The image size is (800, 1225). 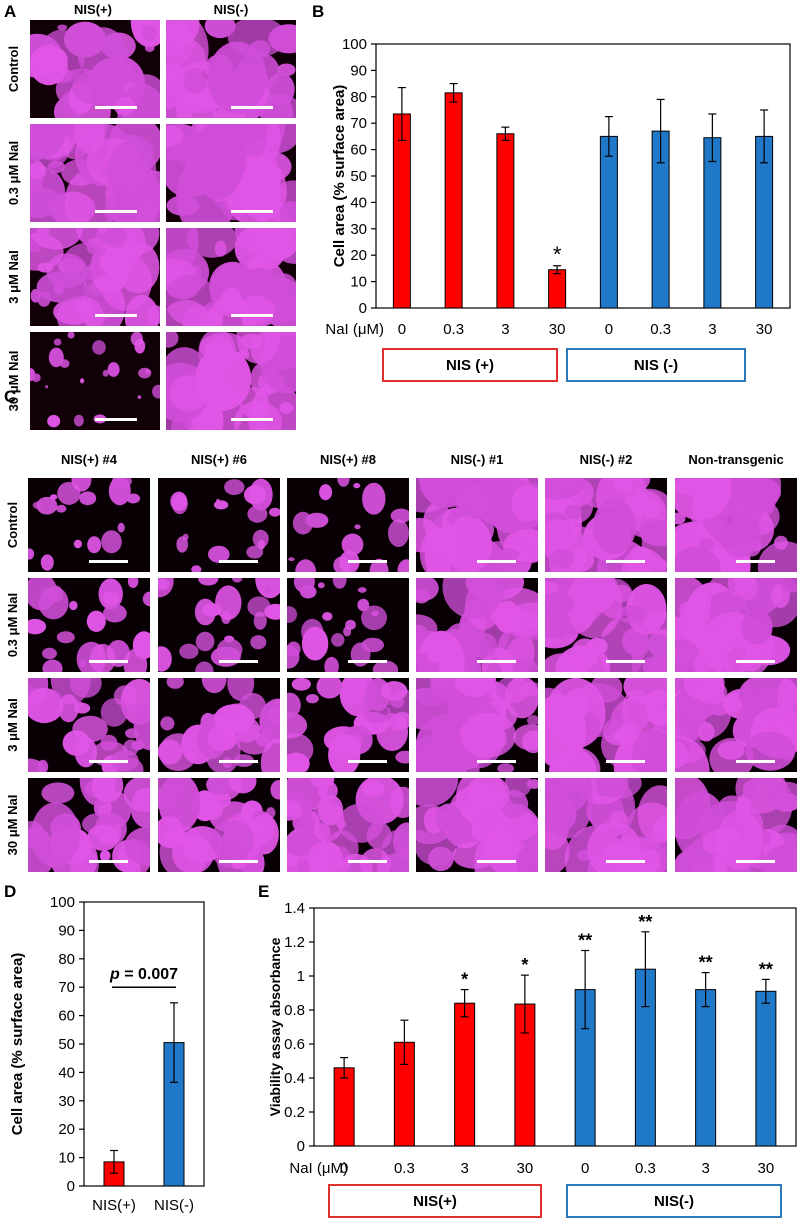 What do you see at coordinates (358, 123) in the screenshot?
I see `y-tick-label: 70` at bounding box center [358, 123].